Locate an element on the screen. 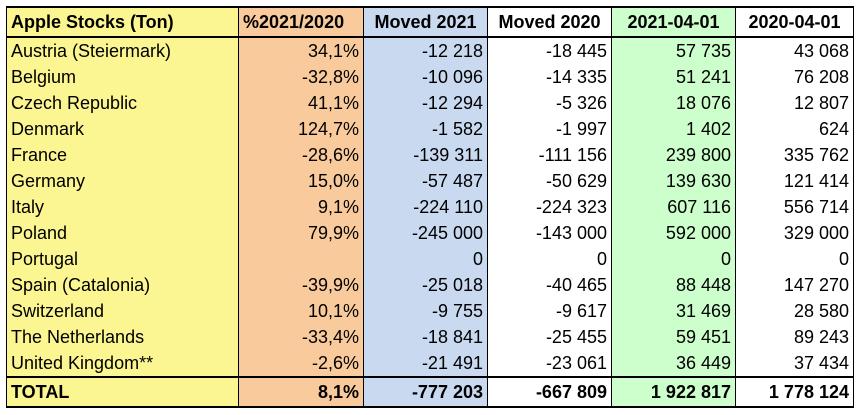 Image resolution: width=861 pixels, height=415 pixels. moved-2020-cell: -40 465 is located at coordinates (549, 285).